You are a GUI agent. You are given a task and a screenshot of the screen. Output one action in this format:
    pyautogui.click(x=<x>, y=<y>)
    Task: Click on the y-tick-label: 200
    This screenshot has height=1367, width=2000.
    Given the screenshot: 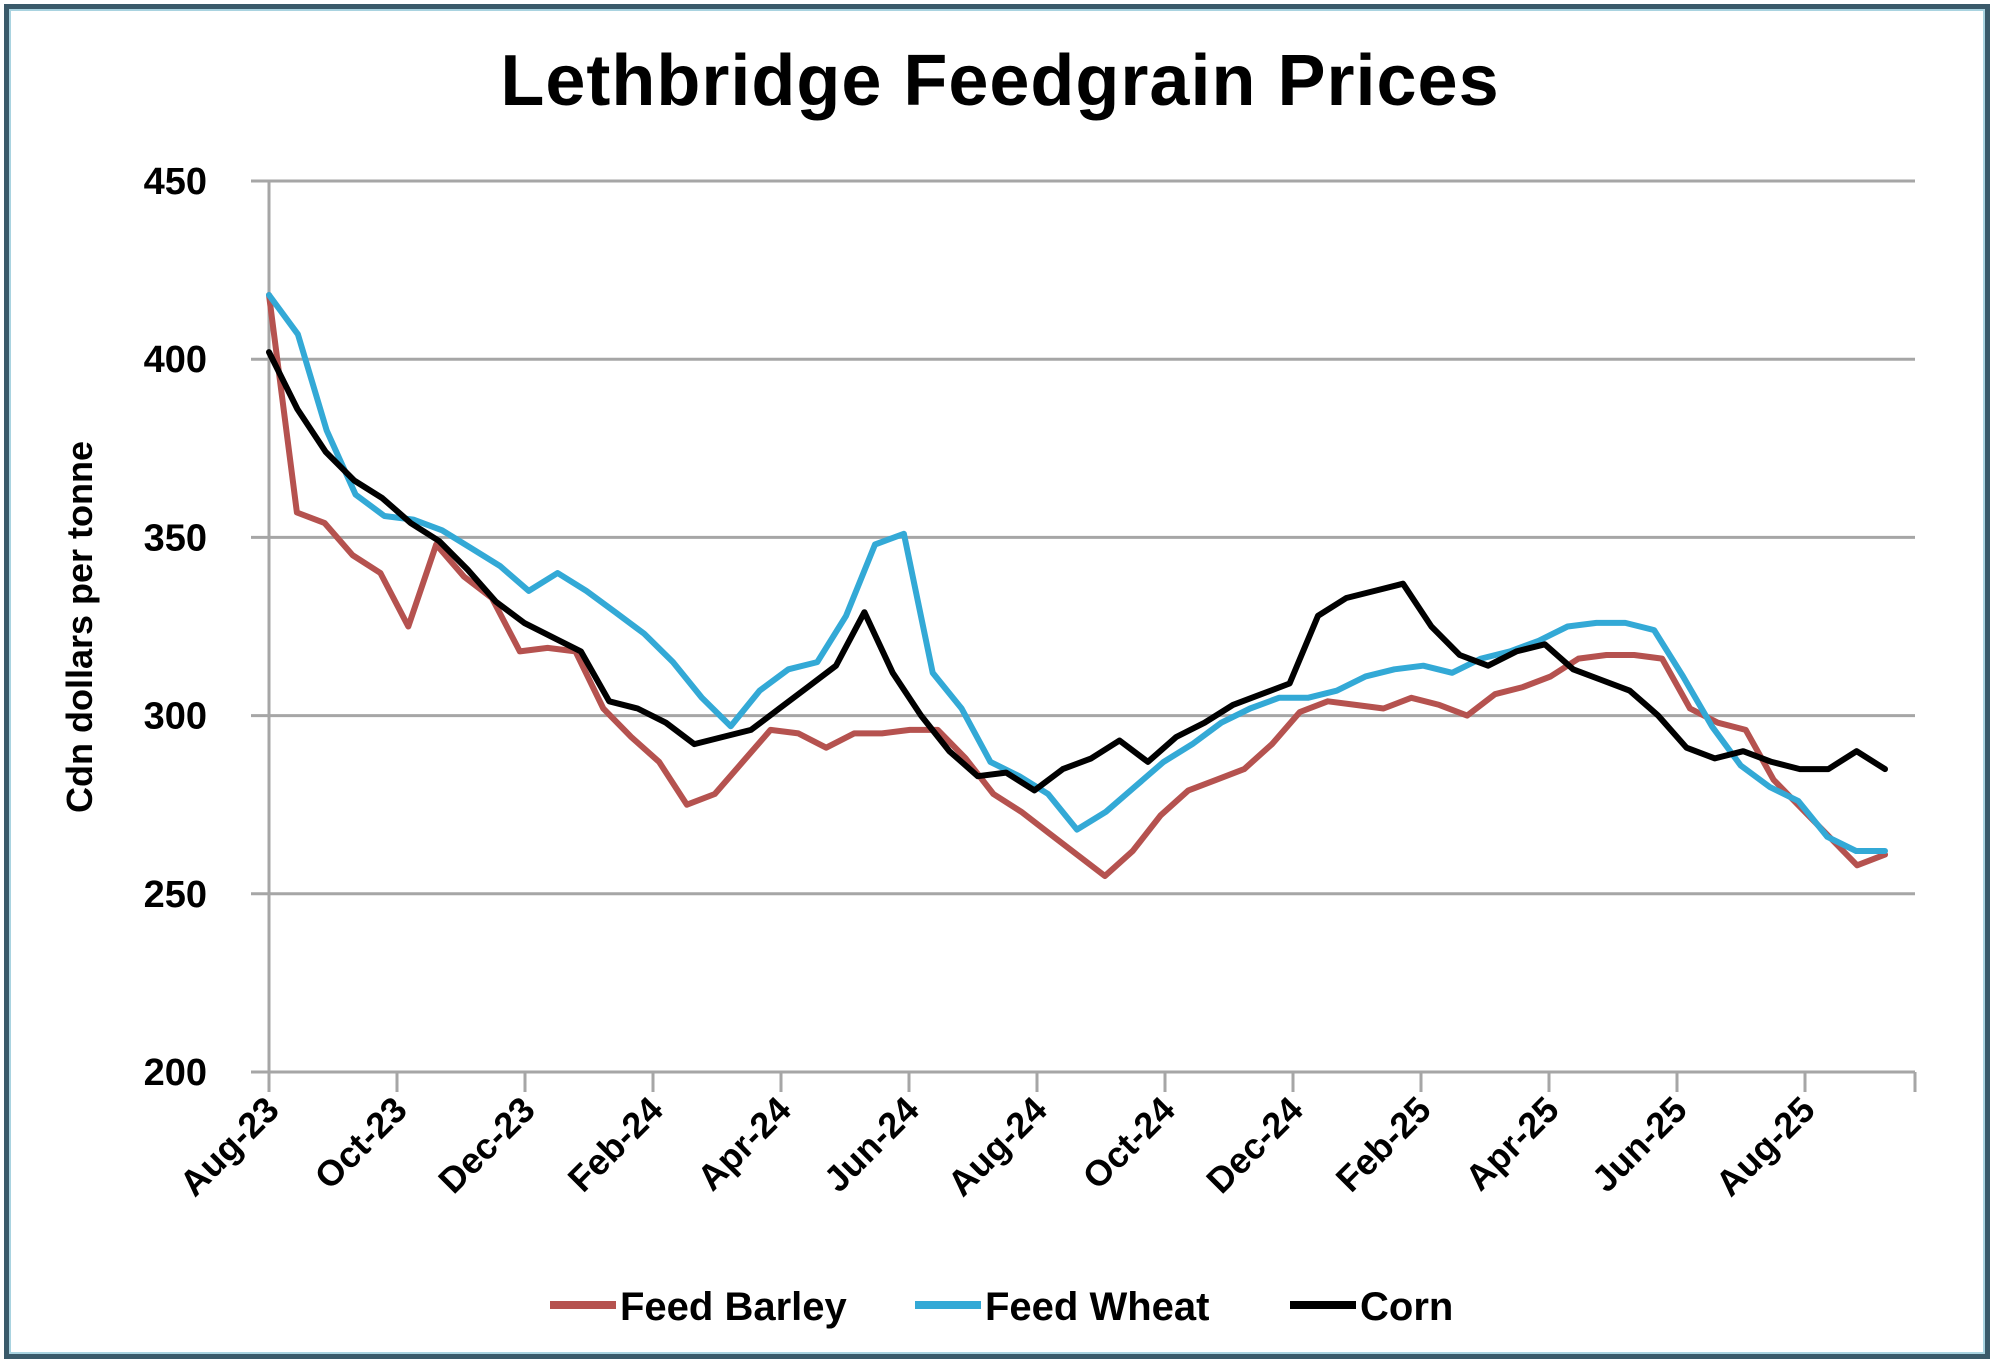 What is the action you would take?
    pyautogui.click(x=175, y=1073)
    